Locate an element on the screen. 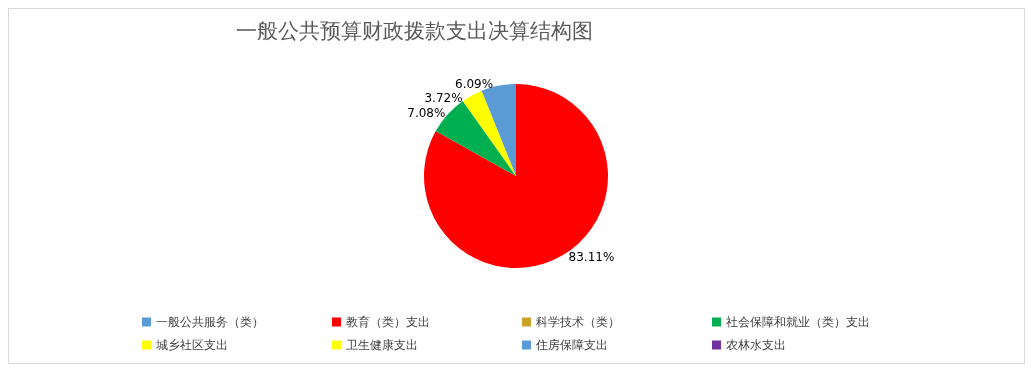  data-label: 83.11% is located at coordinates (591, 257).